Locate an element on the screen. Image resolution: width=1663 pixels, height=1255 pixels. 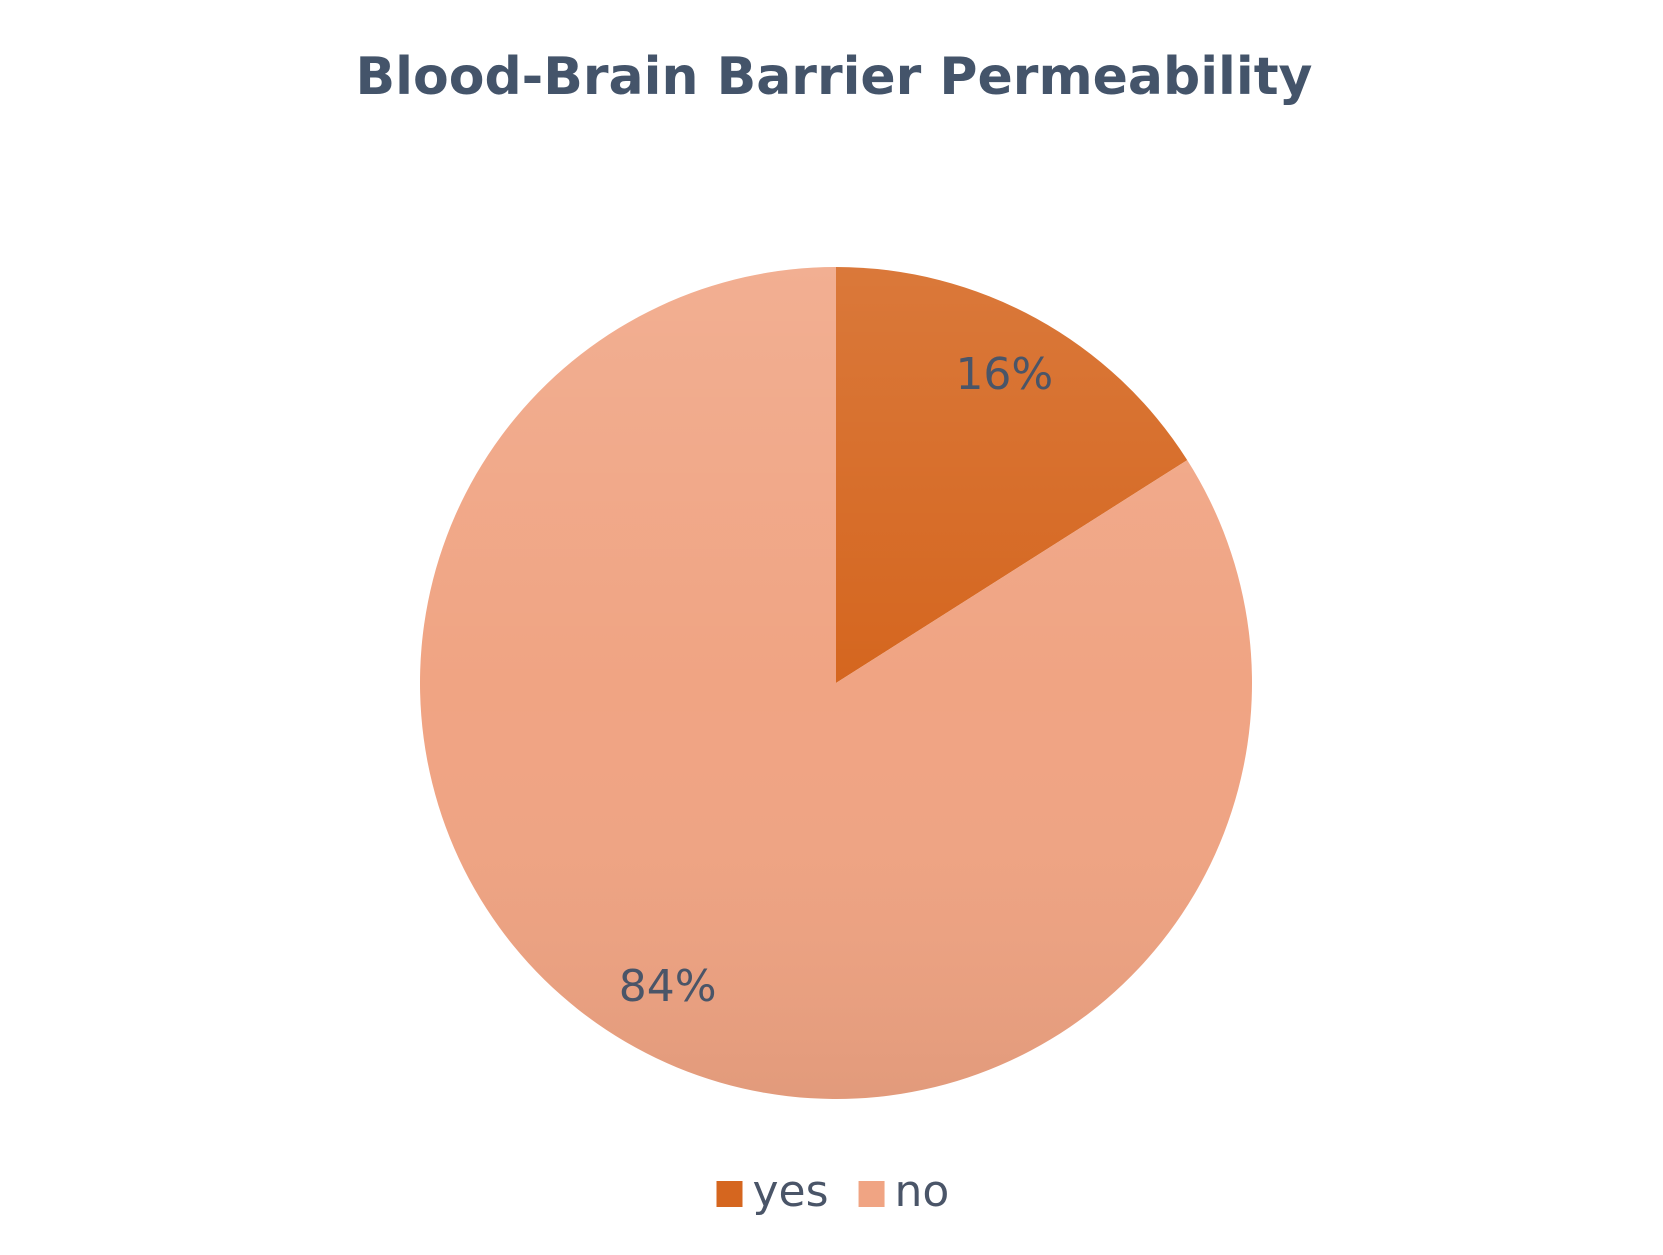
legend-label: no is located at coordinates (922, 1191).